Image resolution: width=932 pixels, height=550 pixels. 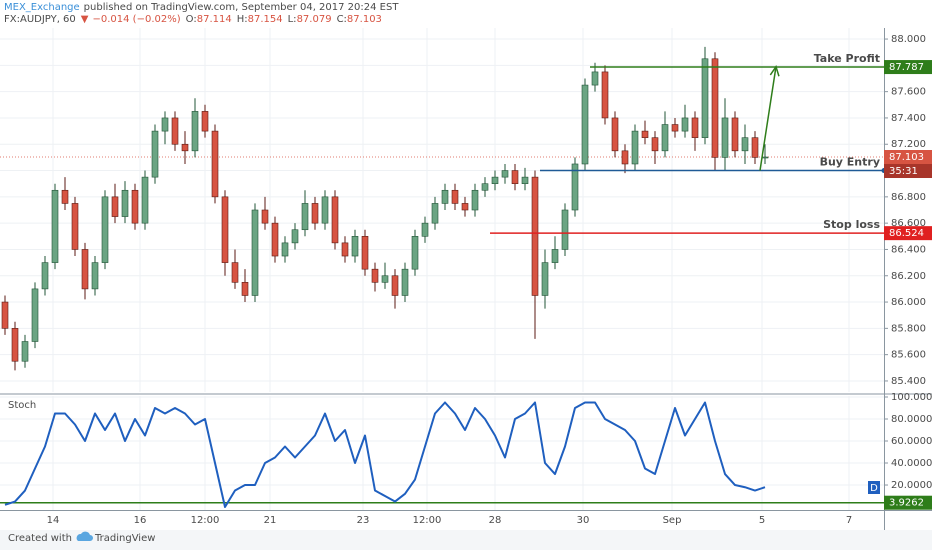 I want to click on ohlc-value: 87.079, so click(x=314, y=19).